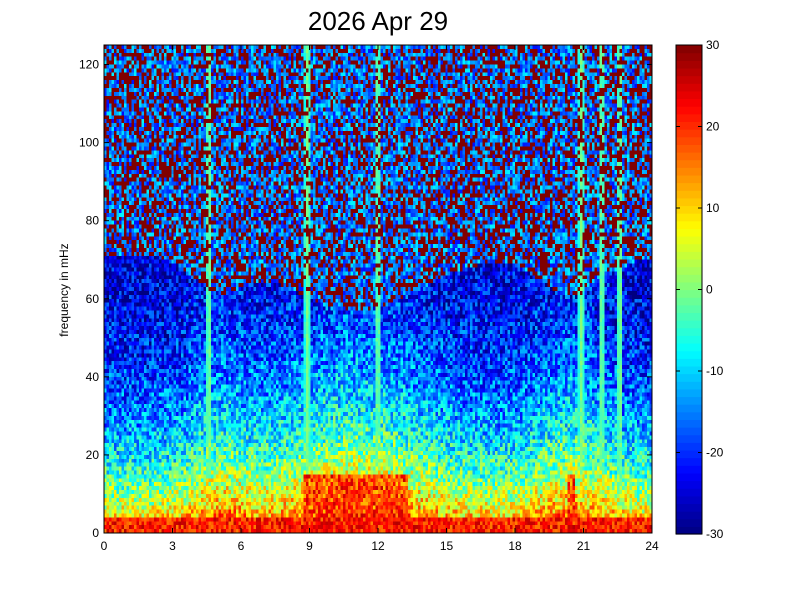 Image resolution: width=801 pixels, height=605 pixels. What do you see at coordinates (172, 546) in the screenshot?
I see `x-tick-label: 3` at bounding box center [172, 546].